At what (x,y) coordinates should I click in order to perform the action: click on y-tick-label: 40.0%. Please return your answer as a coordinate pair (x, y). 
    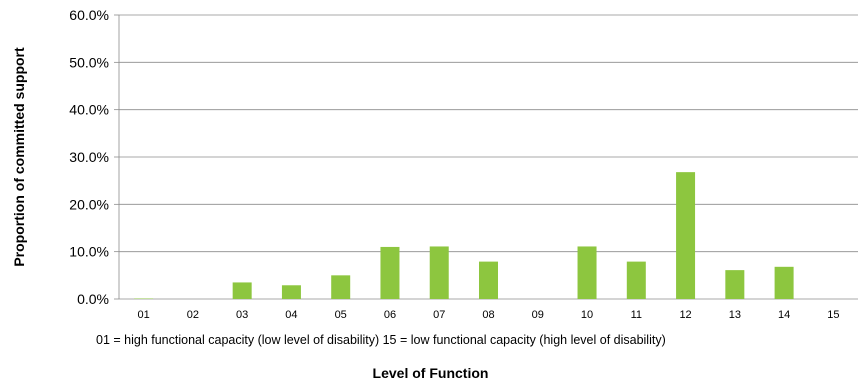
    Looking at the image, I should click on (89, 110).